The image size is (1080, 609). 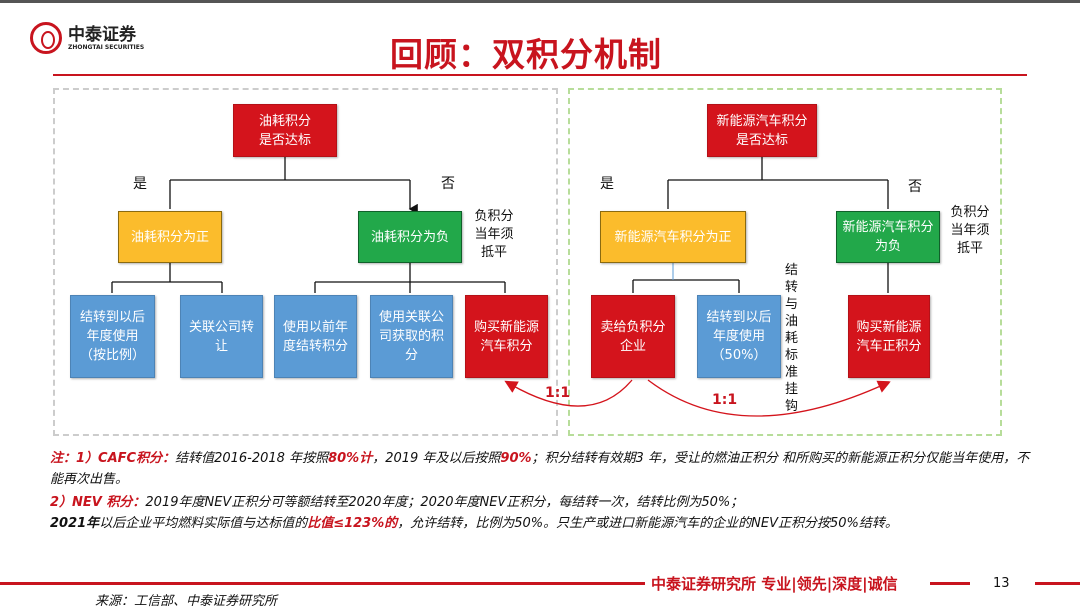 What do you see at coordinates (889, 336) in the screenshot?
I see `buy-nev-positive-box: 购买新能源汽车正积分` at bounding box center [889, 336].